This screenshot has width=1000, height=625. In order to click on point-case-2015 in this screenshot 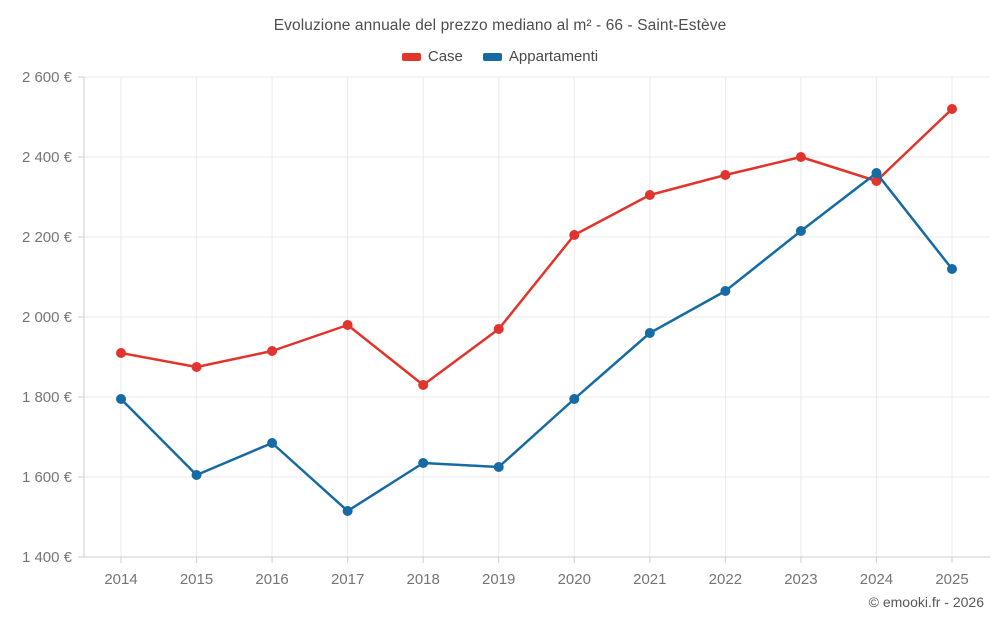, I will do `click(196, 367)`.